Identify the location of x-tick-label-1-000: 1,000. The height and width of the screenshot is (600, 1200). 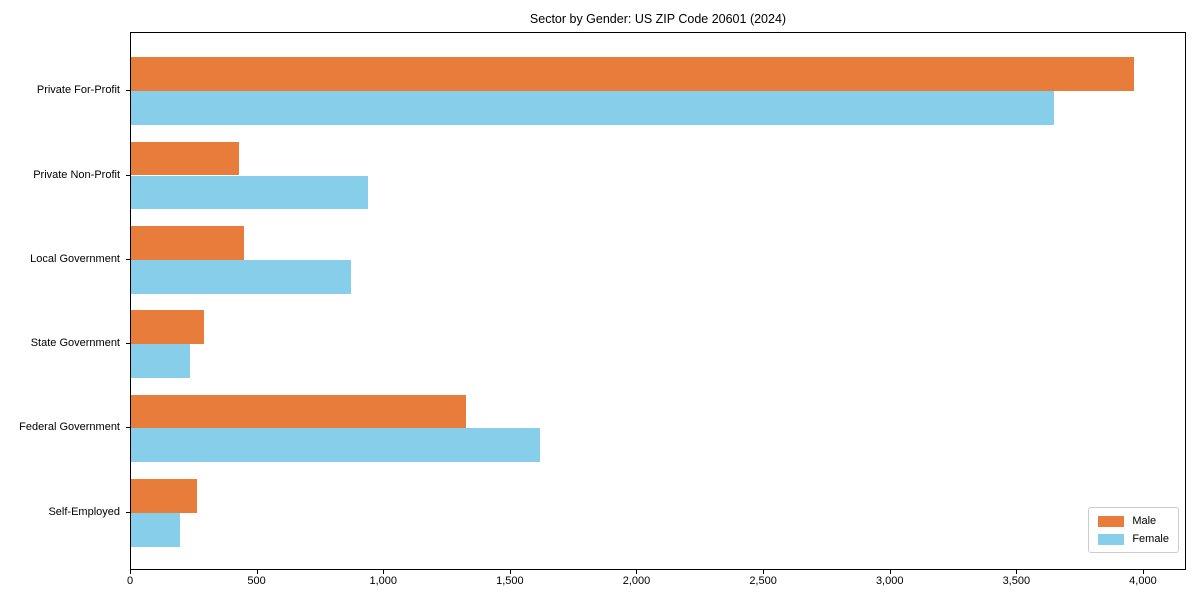
(383, 581).